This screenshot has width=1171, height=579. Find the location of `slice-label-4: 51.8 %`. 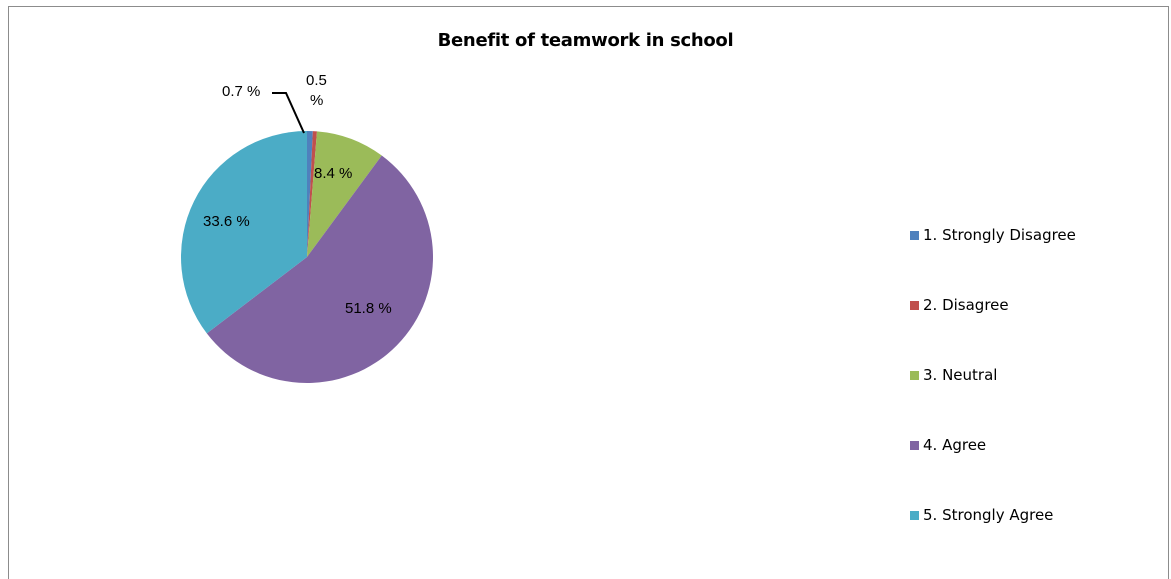

slice-label-4: 51.8 % is located at coordinates (368, 308).